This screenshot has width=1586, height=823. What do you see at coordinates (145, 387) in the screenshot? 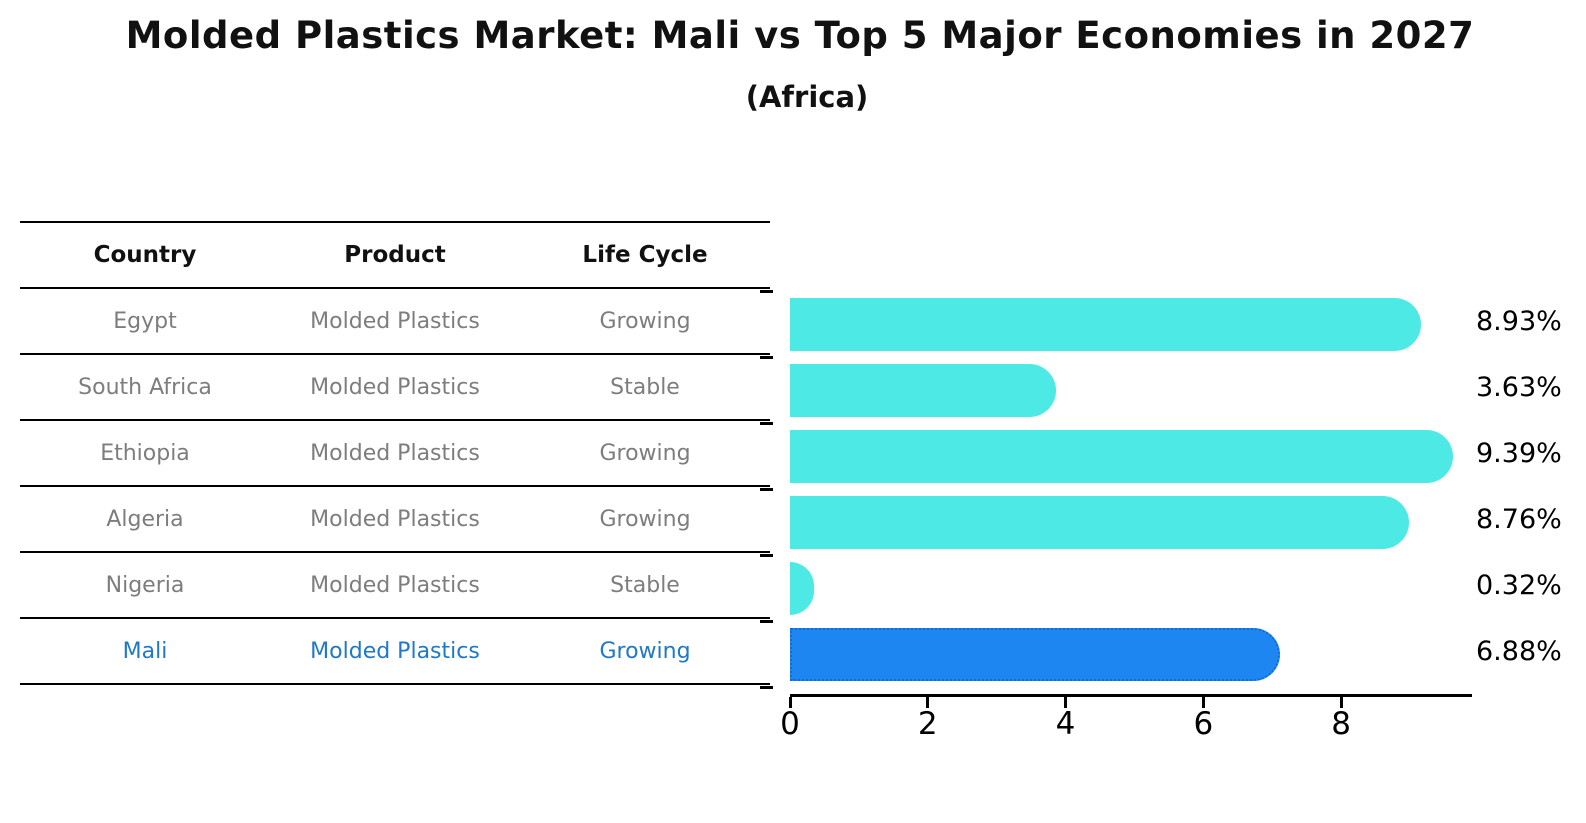
I see `cell-country: South Africa` at bounding box center [145, 387].